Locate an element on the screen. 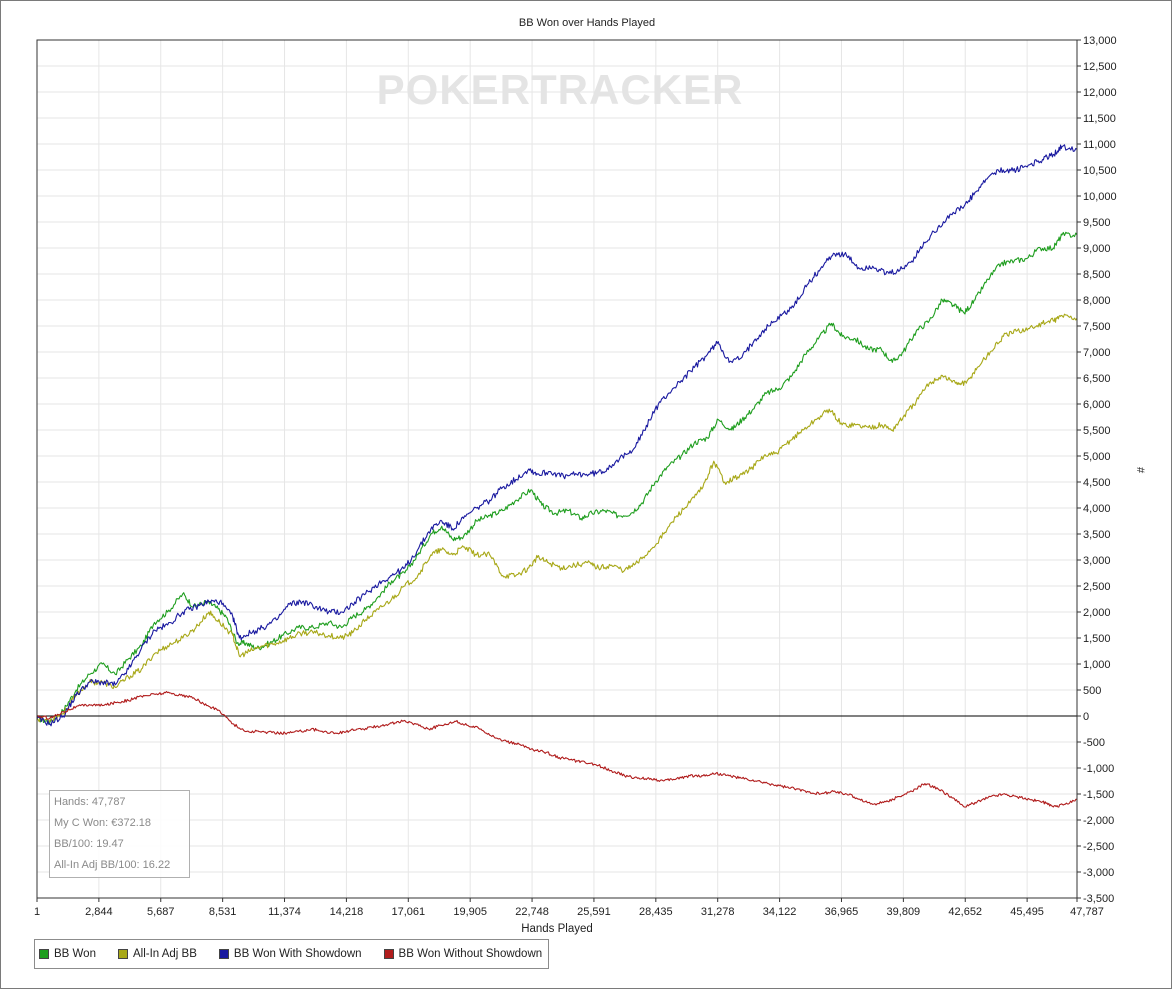 The image size is (1172, 989). x-tick-label: 5,687 is located at coordinates (161, 912).